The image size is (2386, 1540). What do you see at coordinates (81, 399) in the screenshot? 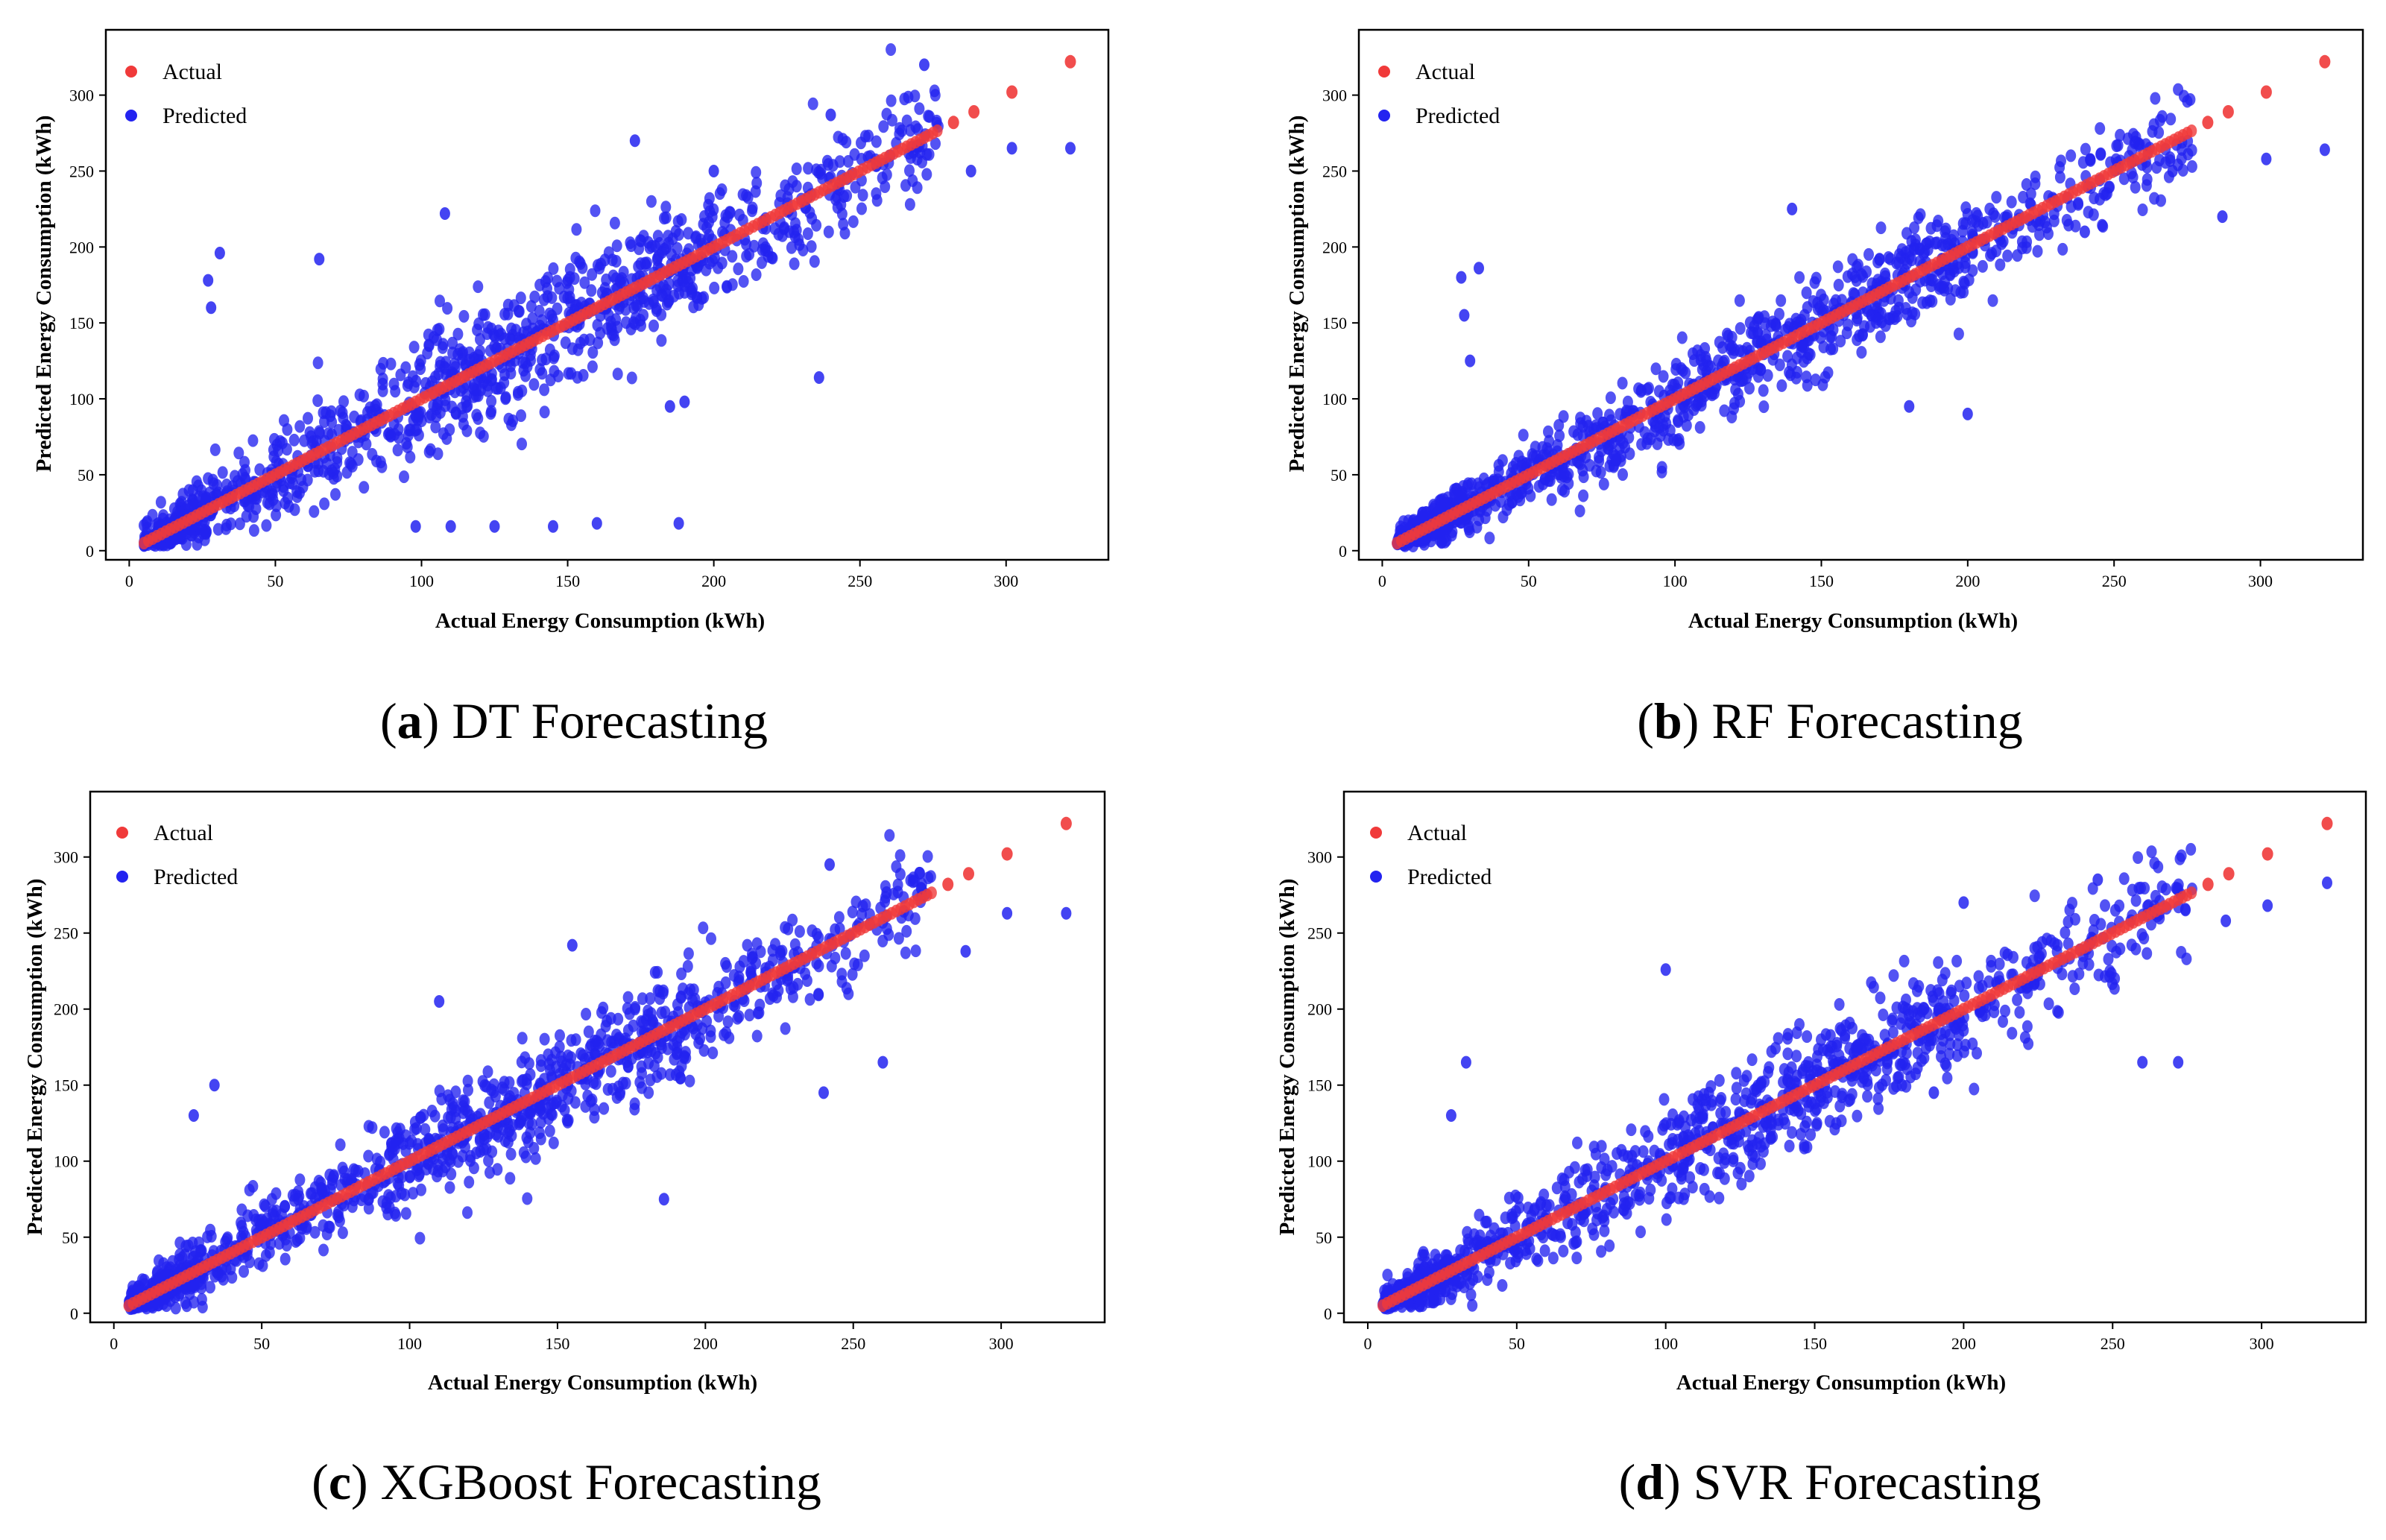
I see `panel-a-y-tick-label: 100` at bounding box center [81, 399].